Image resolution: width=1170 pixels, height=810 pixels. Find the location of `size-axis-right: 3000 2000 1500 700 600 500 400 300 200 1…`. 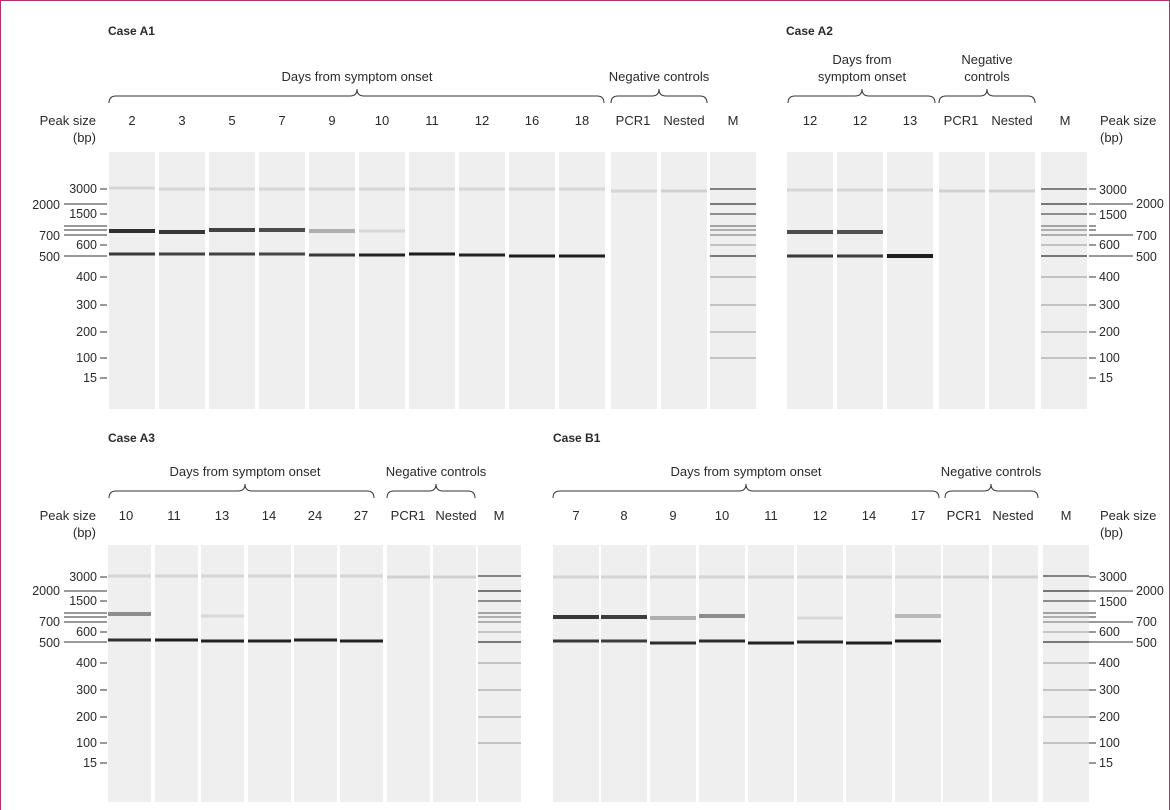

size-axis-right: 3000 2000 1500 700 600 500 400 300 200 1… is located at coordinates (1126, 284).